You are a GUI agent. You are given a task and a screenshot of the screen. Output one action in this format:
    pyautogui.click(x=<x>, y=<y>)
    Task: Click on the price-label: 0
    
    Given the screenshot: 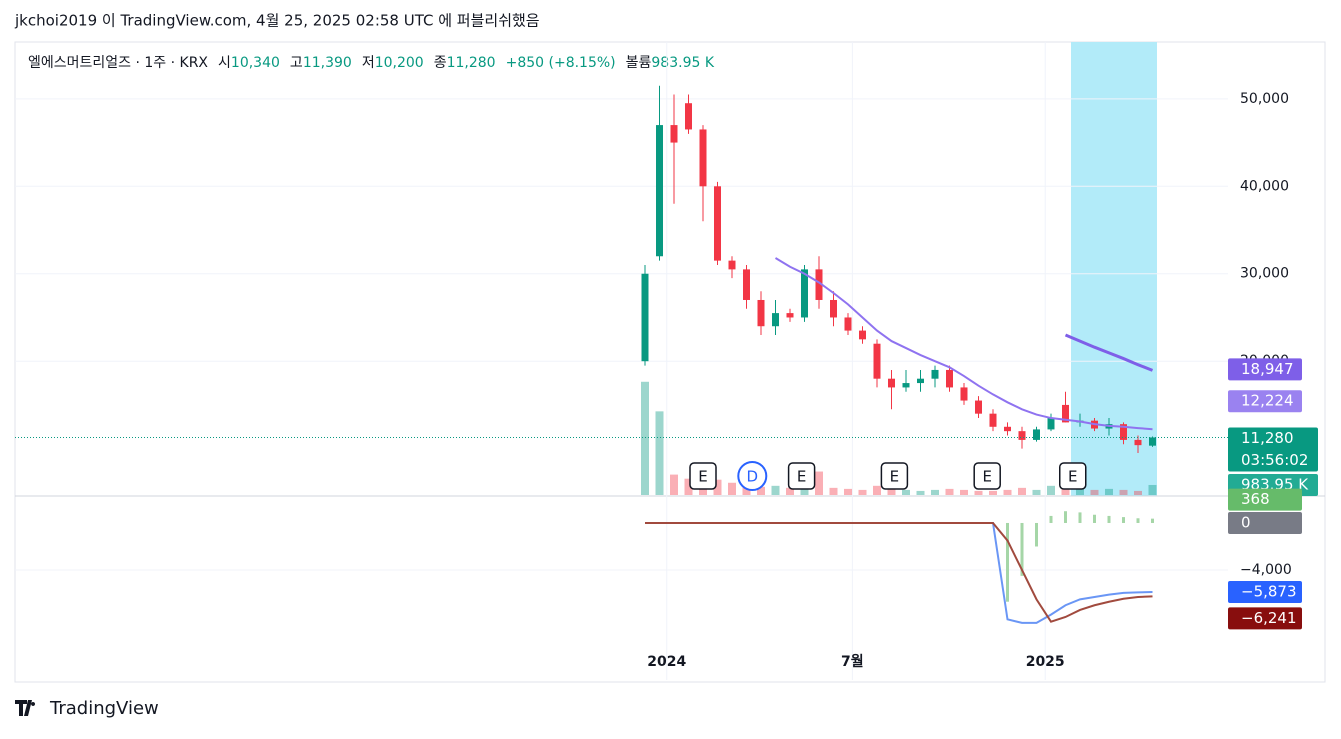 What is the action you would take?
    pyautogui.click(x=1246, y=522)
    